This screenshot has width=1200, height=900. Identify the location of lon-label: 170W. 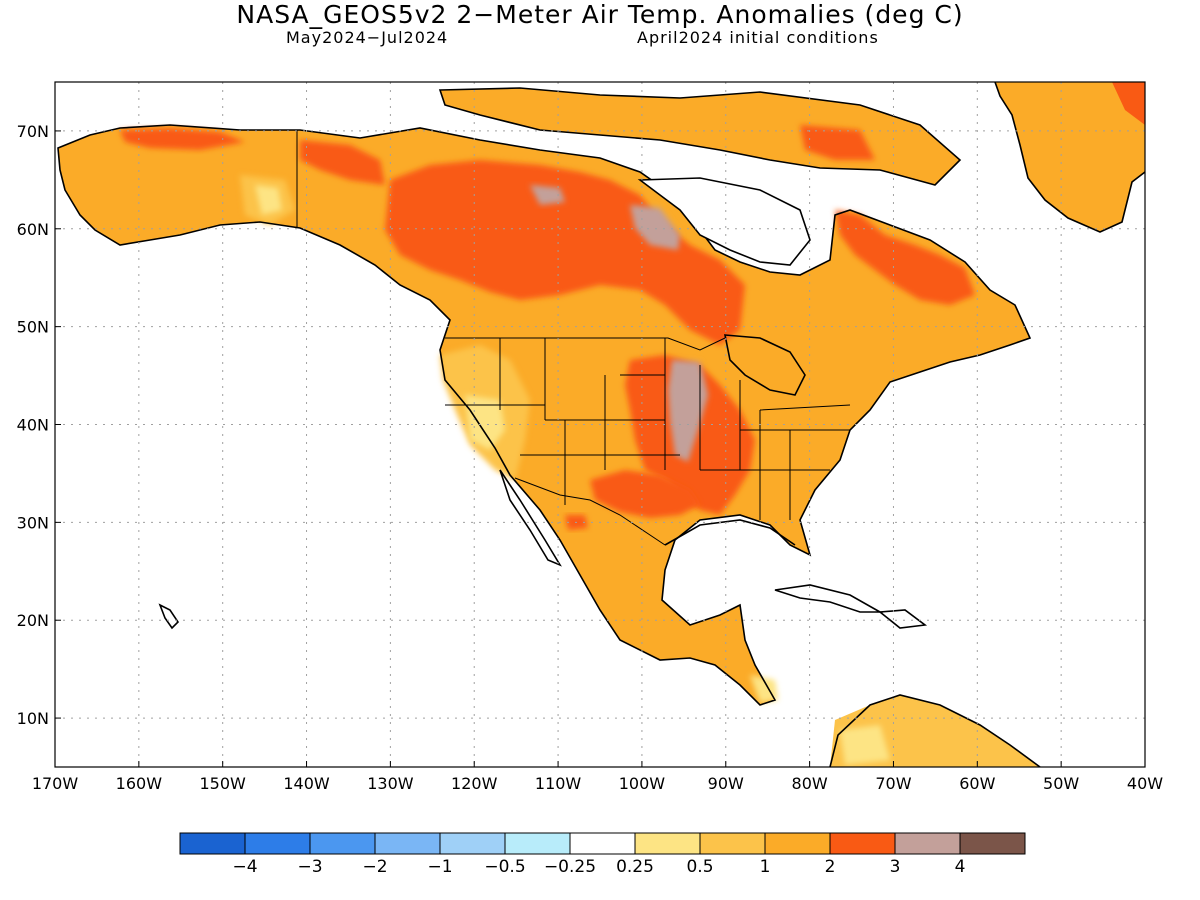
(55, 783).